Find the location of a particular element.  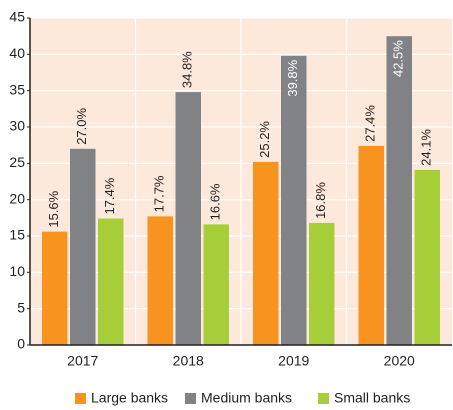

x-tick-label: 2018 is located at coordinates (188, 361).